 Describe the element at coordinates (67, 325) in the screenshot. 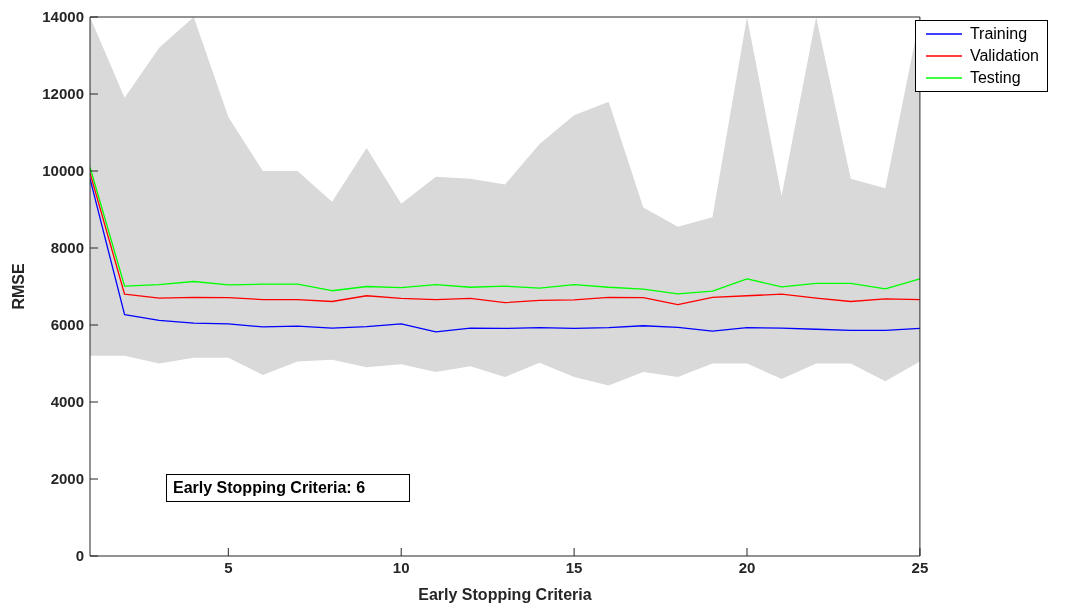

I see `y-tick-label: 6000` at that location.